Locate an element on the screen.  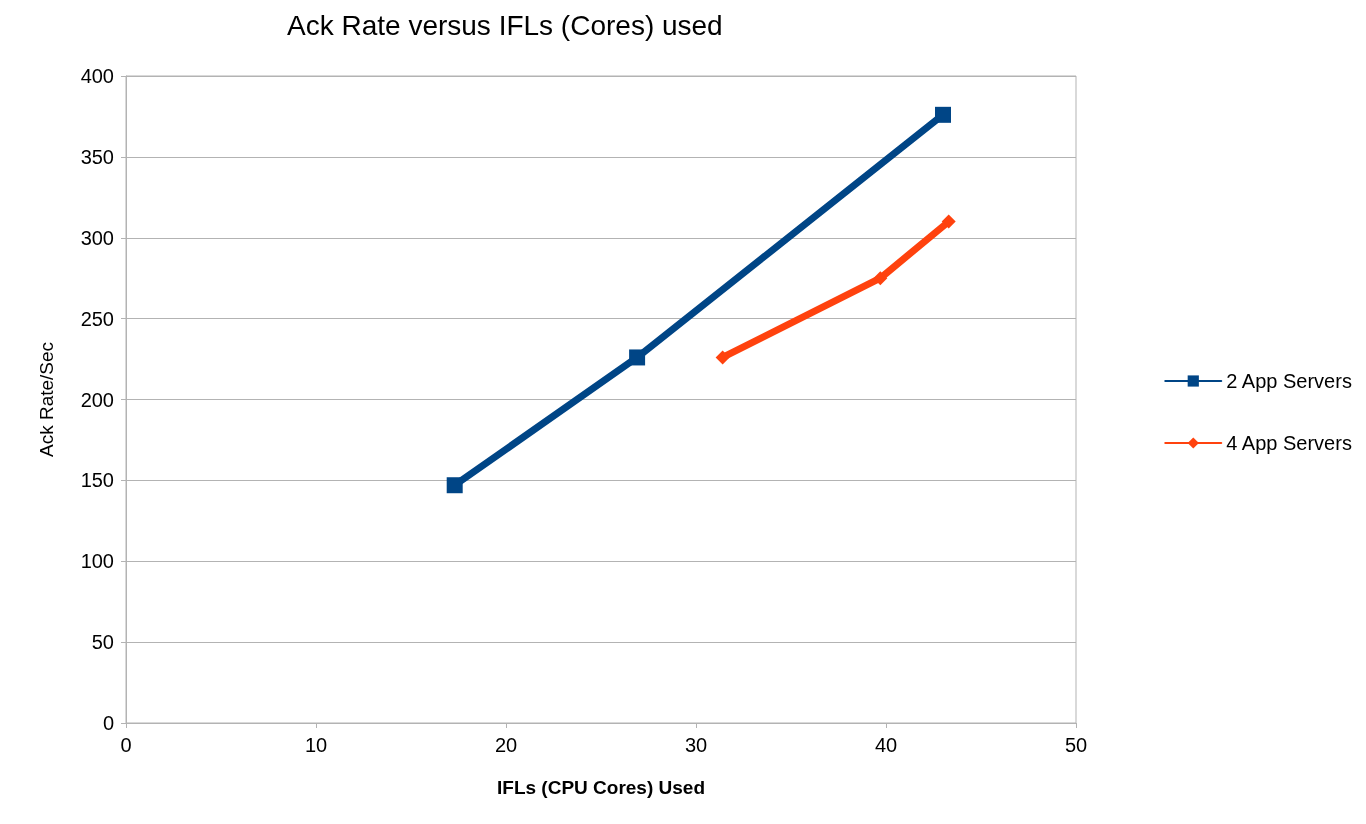
legend-label: 2 App Servers is located at coordinates (1289, 381).